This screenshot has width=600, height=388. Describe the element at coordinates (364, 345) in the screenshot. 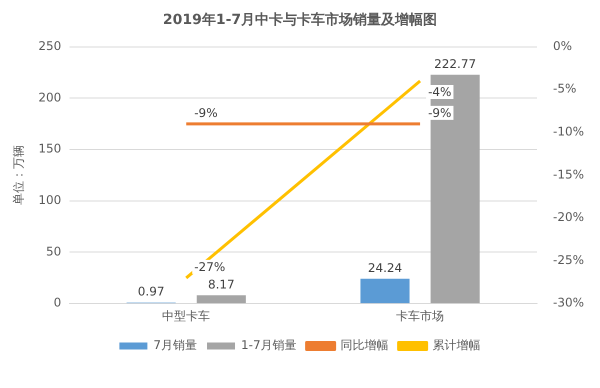

I see `legend-label: 同比增幅` at that location.